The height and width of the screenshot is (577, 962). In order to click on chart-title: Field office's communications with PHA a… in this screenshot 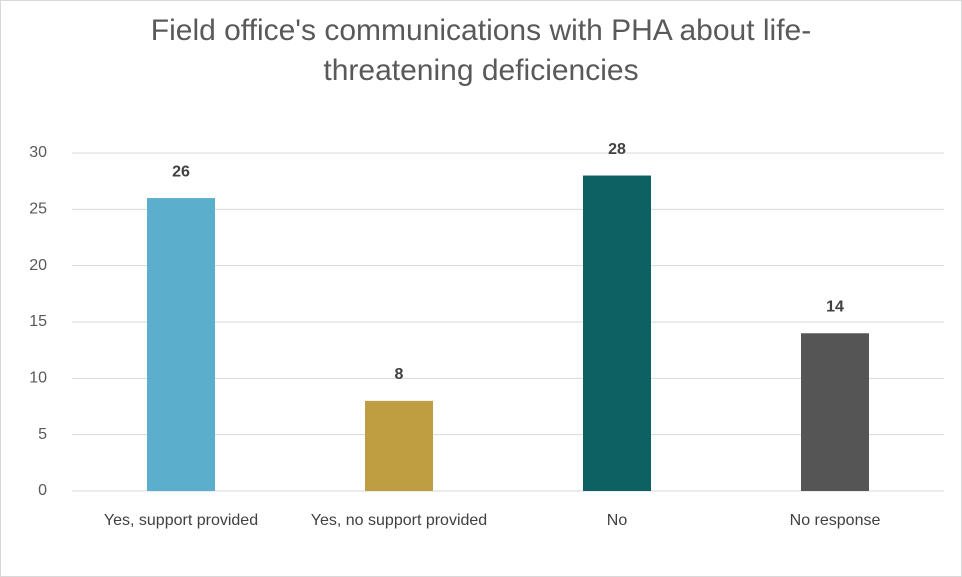, I will do `click(481, 50)`.